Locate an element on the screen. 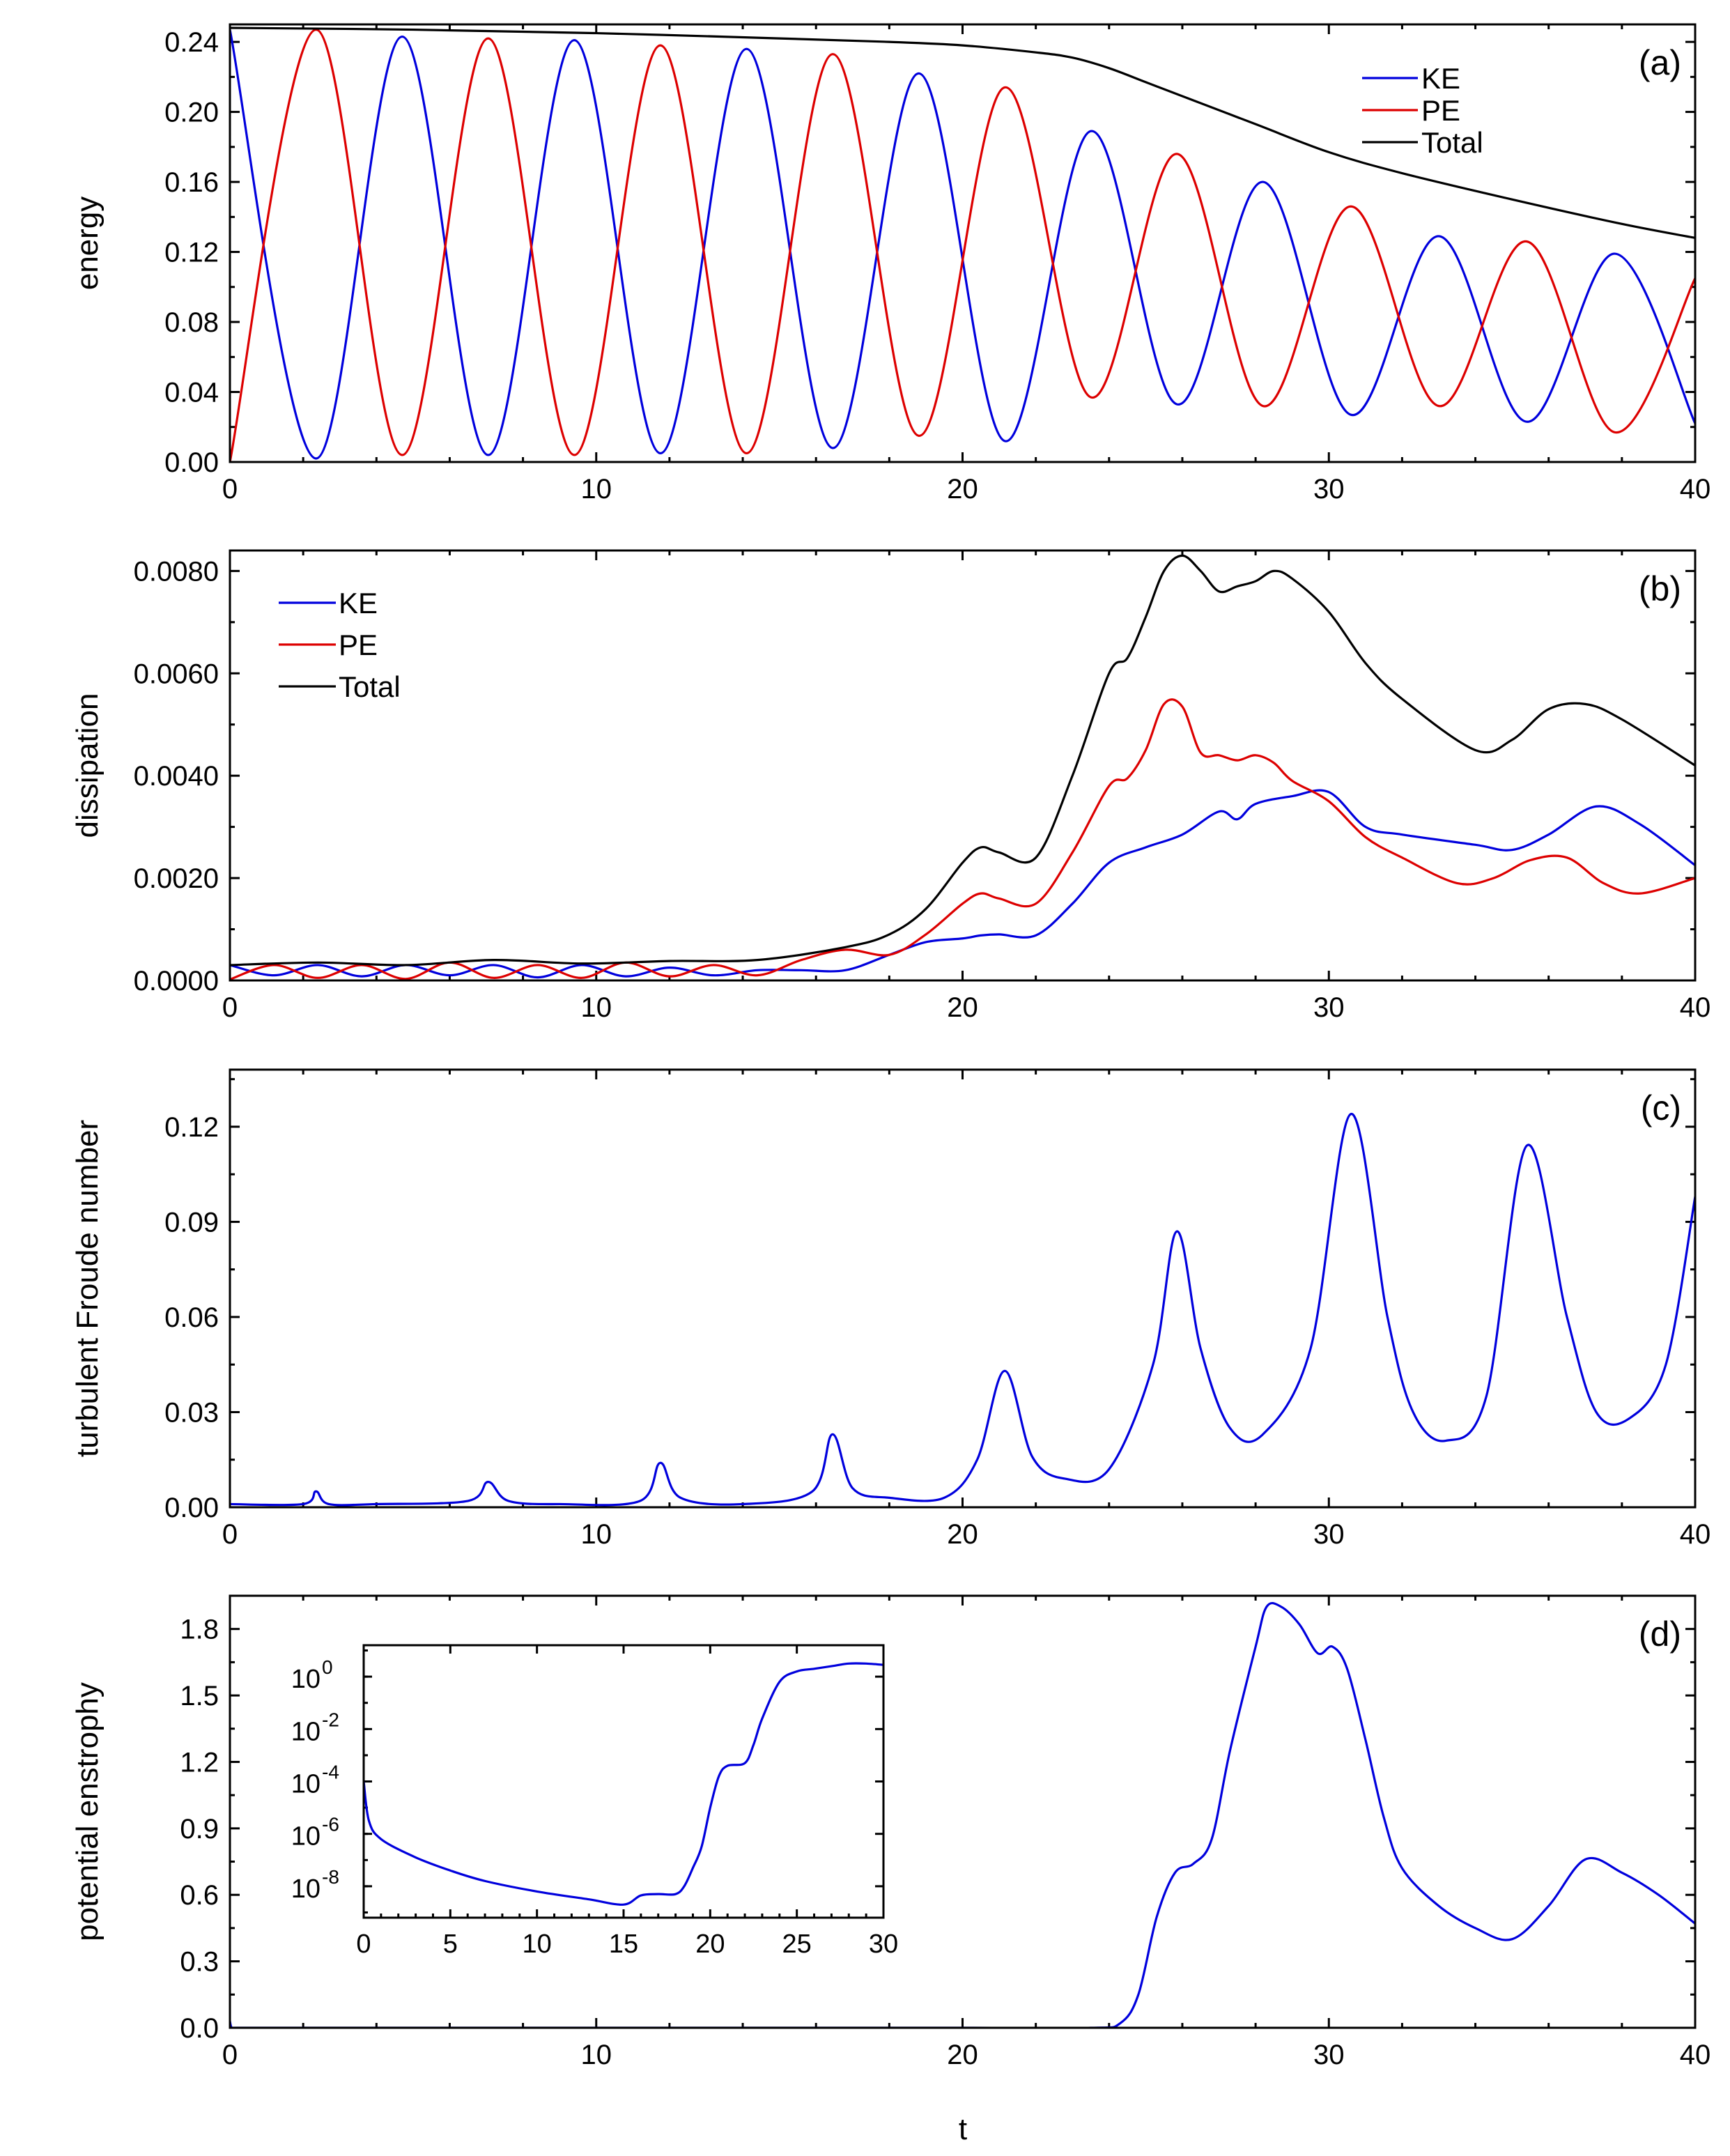 This screenshot has height=2156, width=1730. y-tick-label: 0.09 is located at coordinates (191, 1222).